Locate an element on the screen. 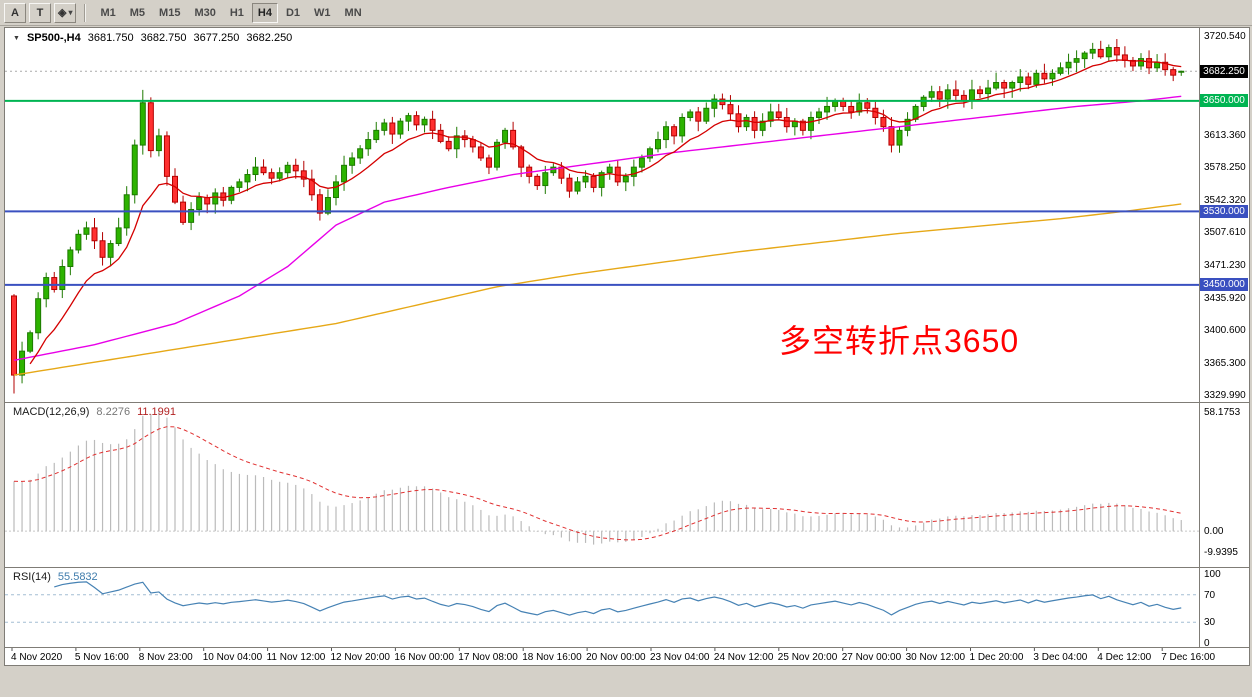  timeframe-button-mn: MN is located at coordinates (353, 12).